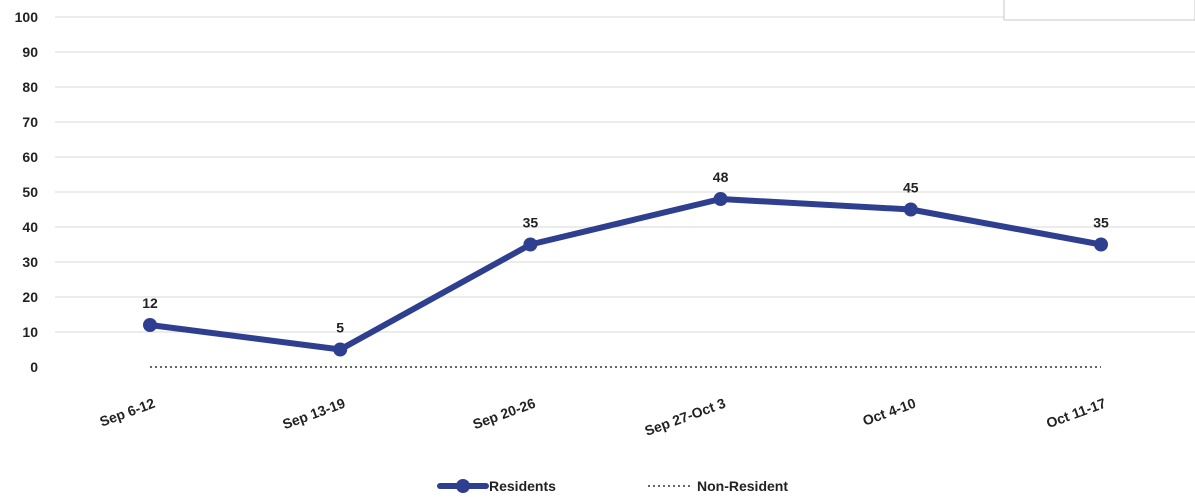 The width and height of the screenshot is (1195, 497). Describe the element at coordinates (30, 297) in the screenshot. I see `y-tick-label: 20` at that location.